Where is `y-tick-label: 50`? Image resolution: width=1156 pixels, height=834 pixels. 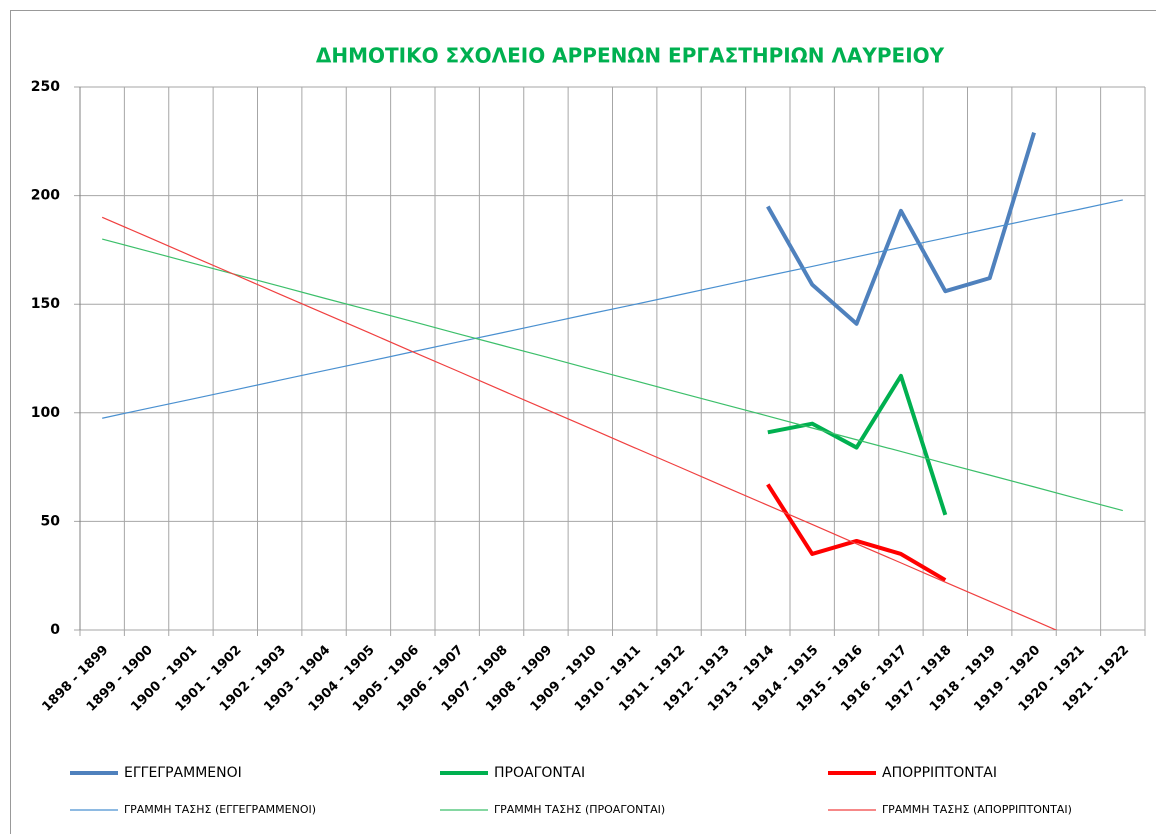
y-tick-label: 50 is located at coordinates (51, 521).